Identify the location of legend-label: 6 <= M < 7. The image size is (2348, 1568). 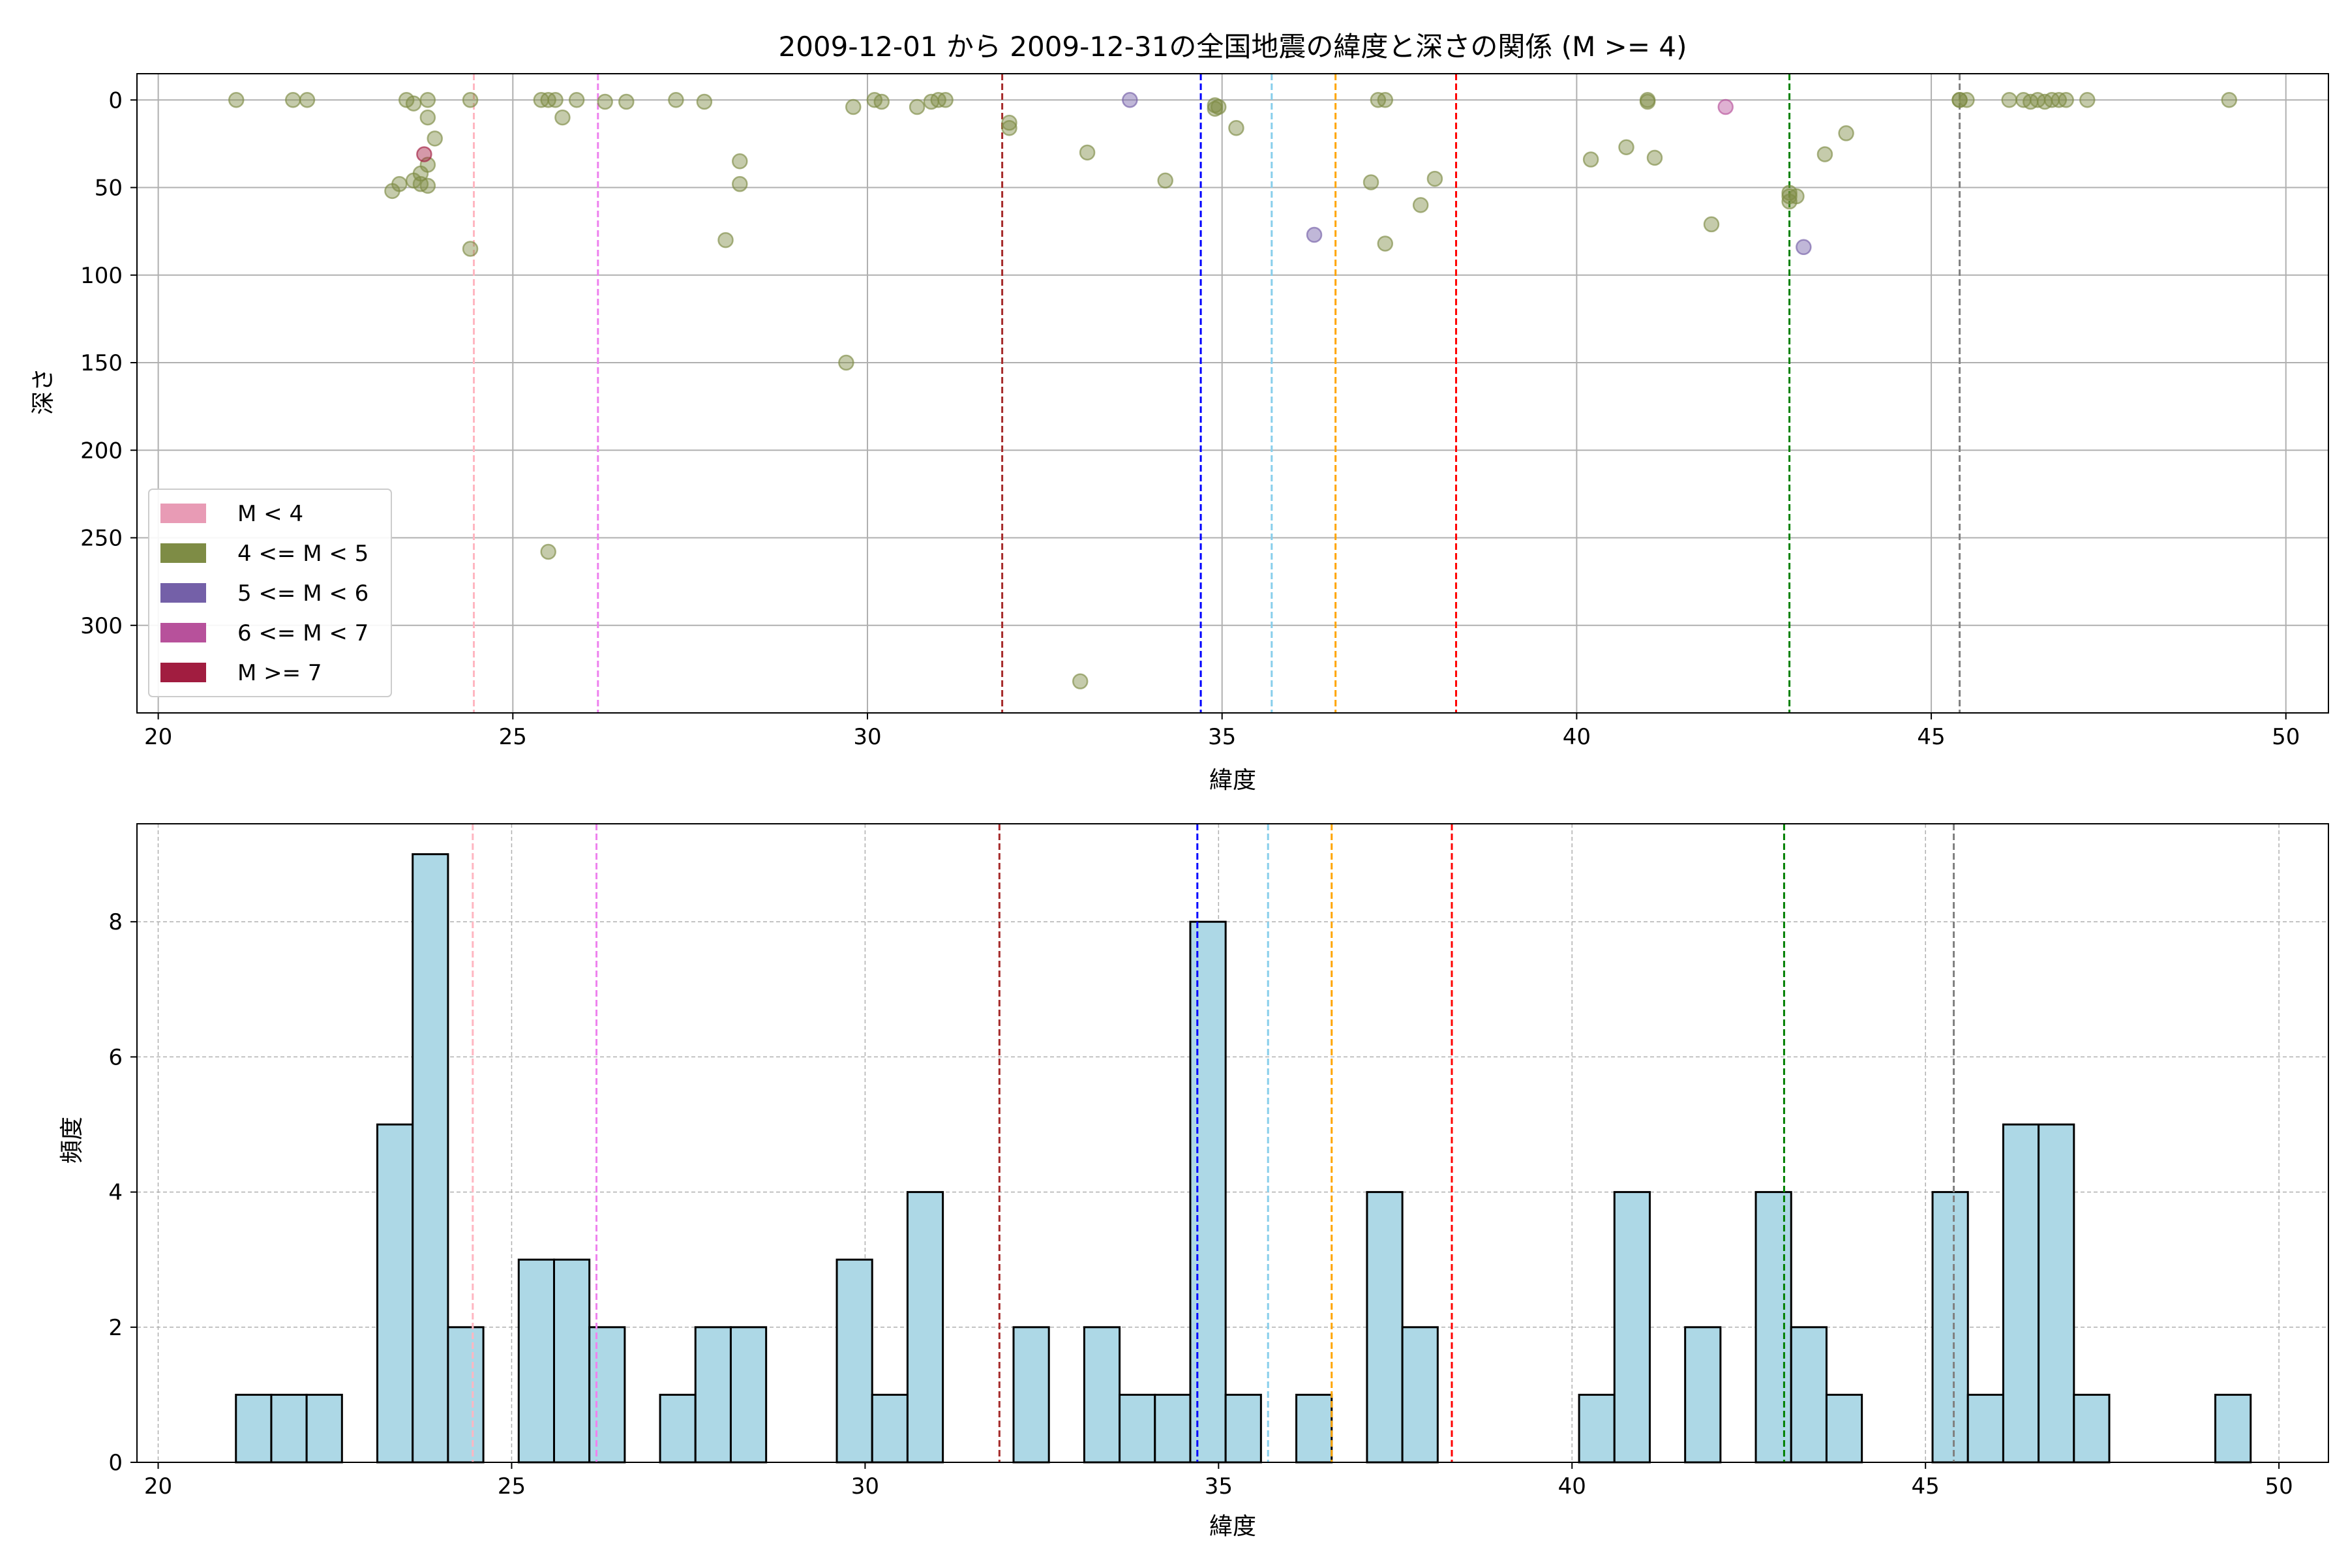
(303, 633).